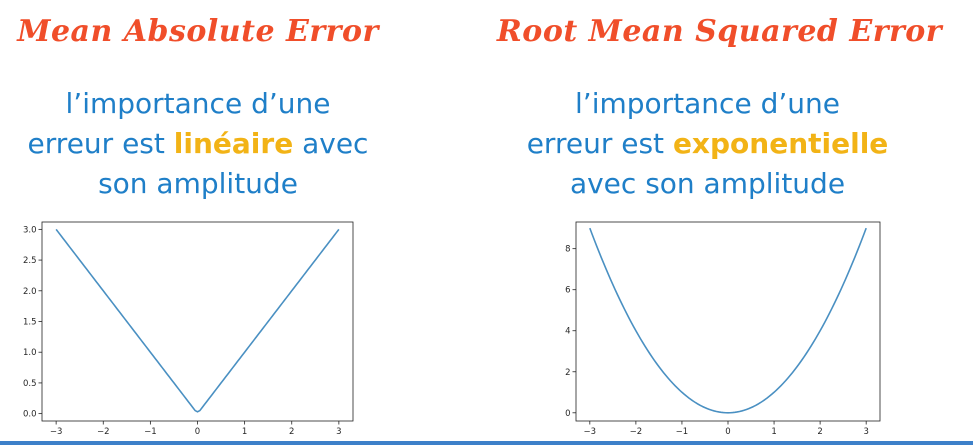  Describe the element at coordinates (567, 291) in the screenshot. I see `y-tick-label: 6` at that location.